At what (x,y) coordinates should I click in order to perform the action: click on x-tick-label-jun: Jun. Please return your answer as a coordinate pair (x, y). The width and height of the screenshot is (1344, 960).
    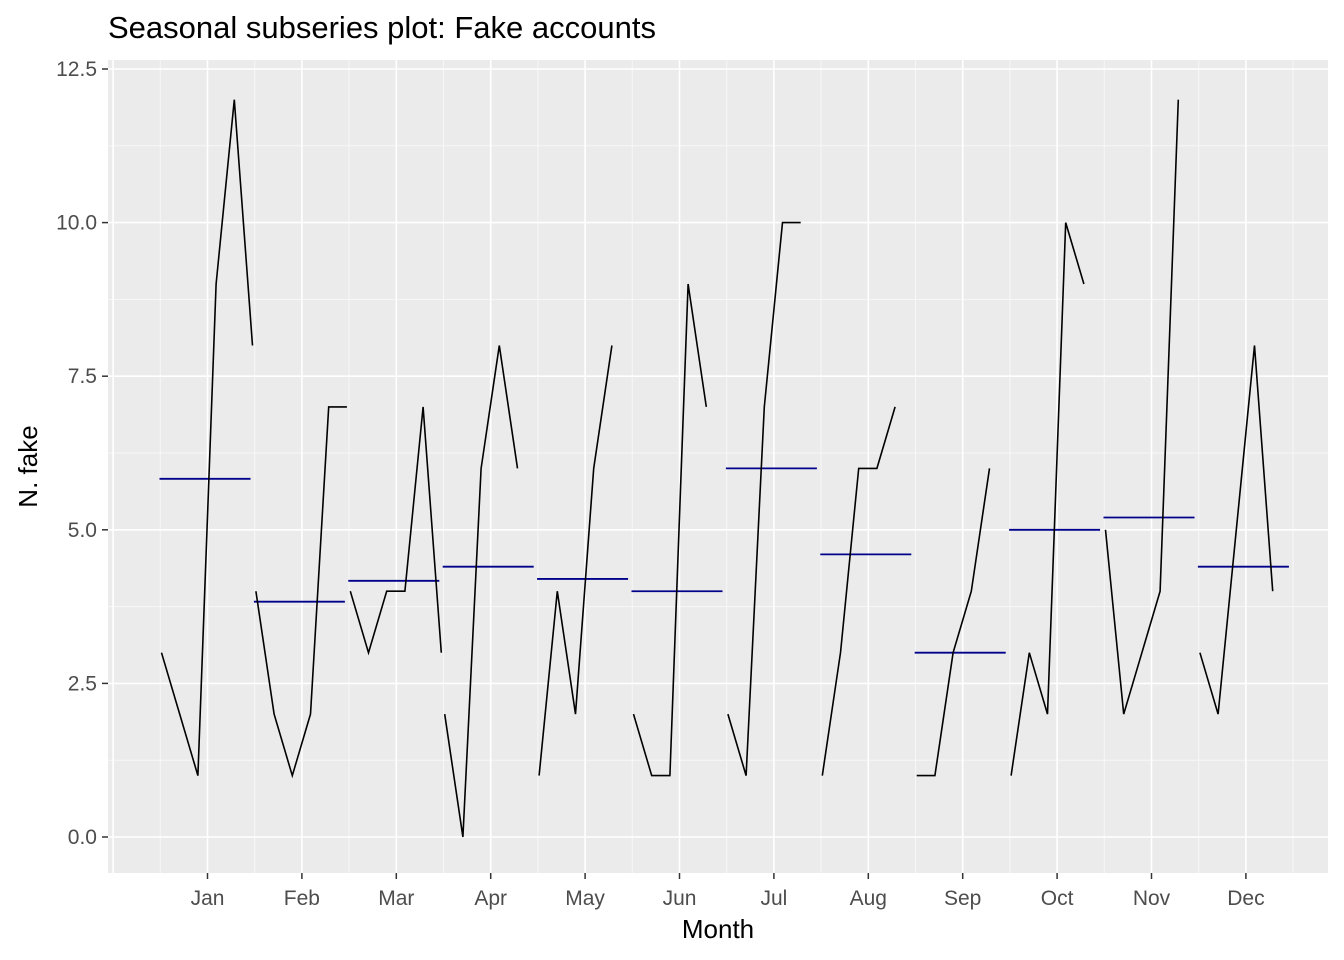
    Looking at the image, I should click on (680, 898).